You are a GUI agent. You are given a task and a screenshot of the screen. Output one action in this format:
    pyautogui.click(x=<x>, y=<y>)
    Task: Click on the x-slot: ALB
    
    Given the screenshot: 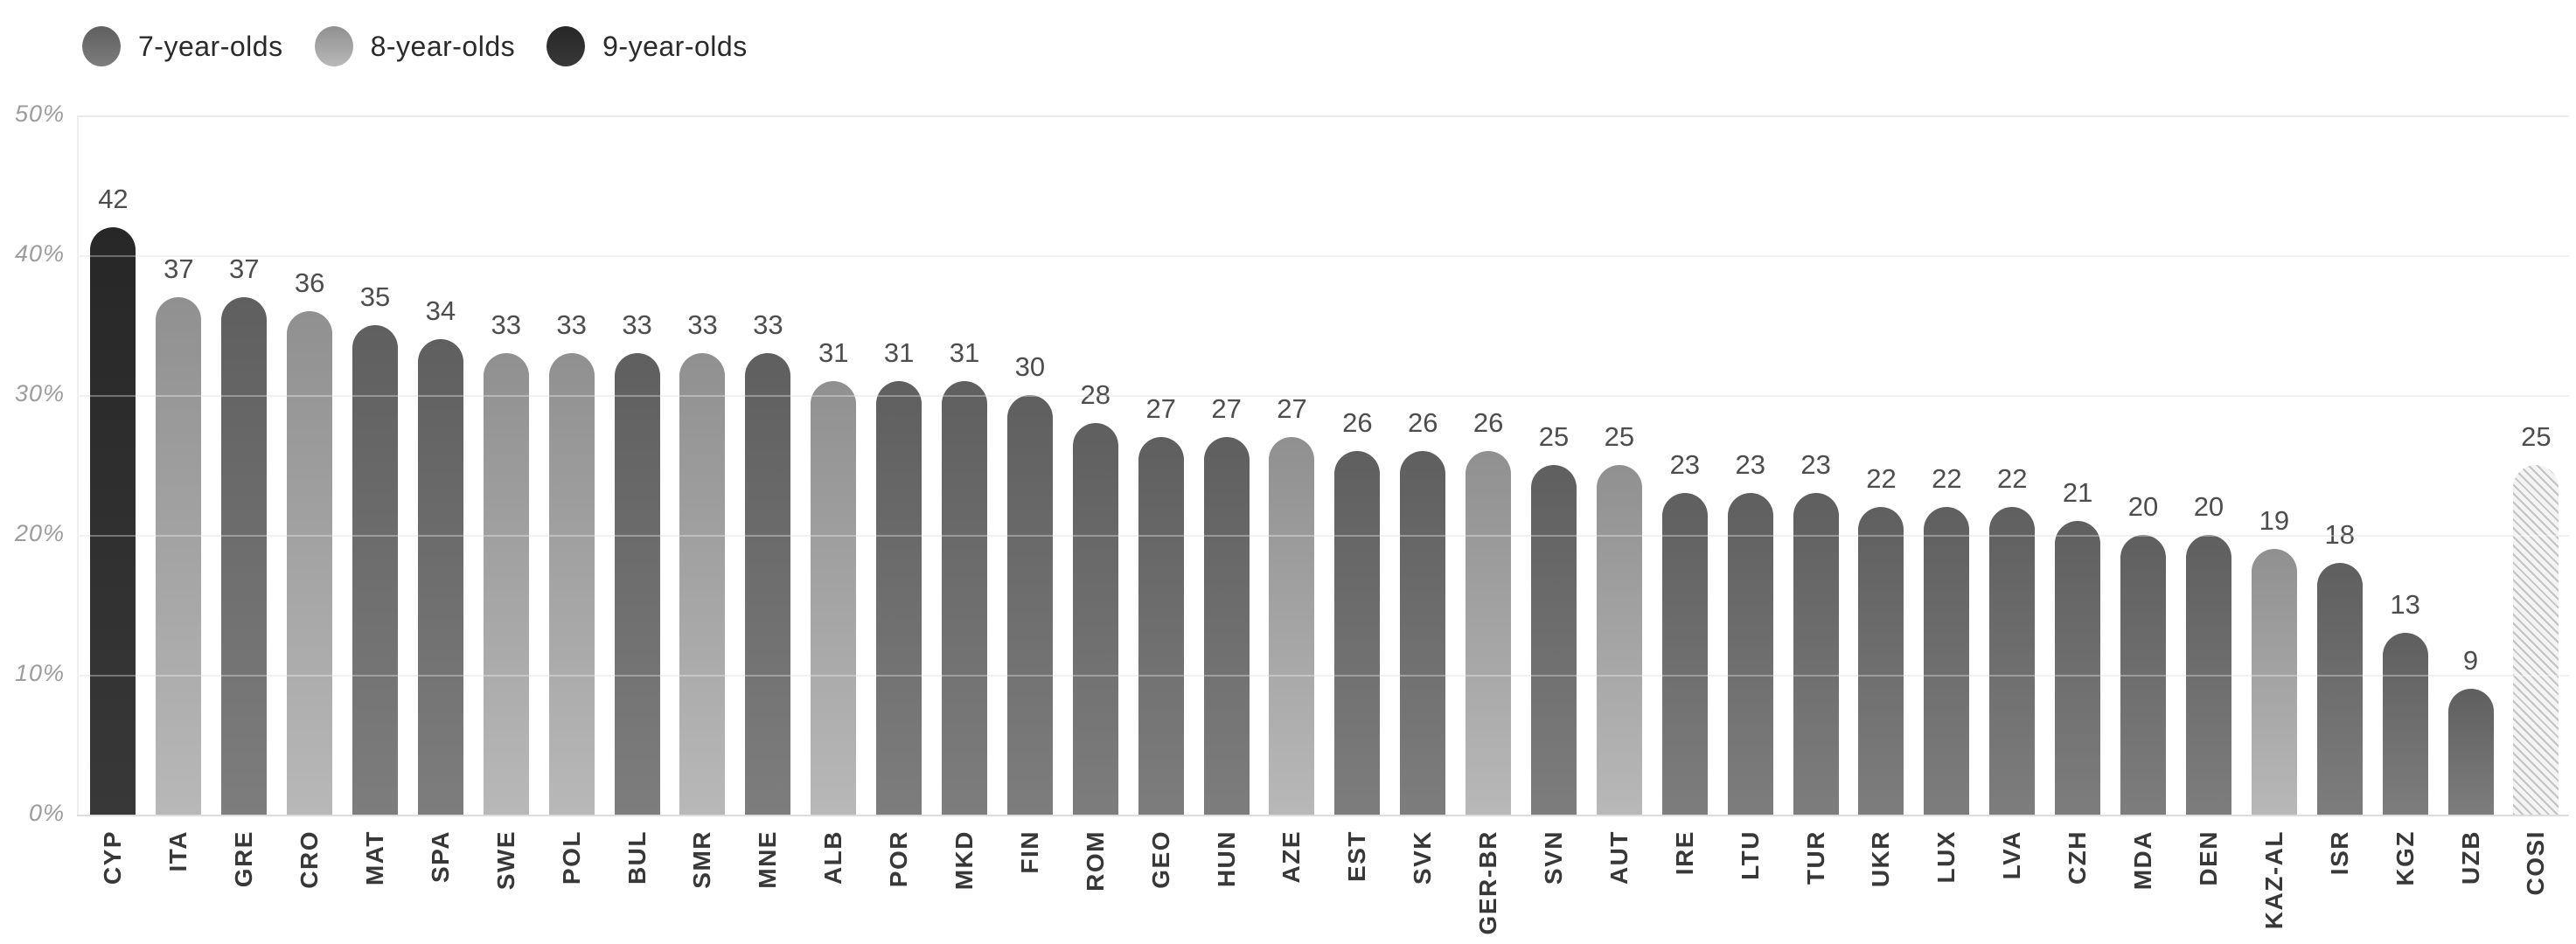 What is the action you would take?
    pyautogui.click(x=834, y=882)
    